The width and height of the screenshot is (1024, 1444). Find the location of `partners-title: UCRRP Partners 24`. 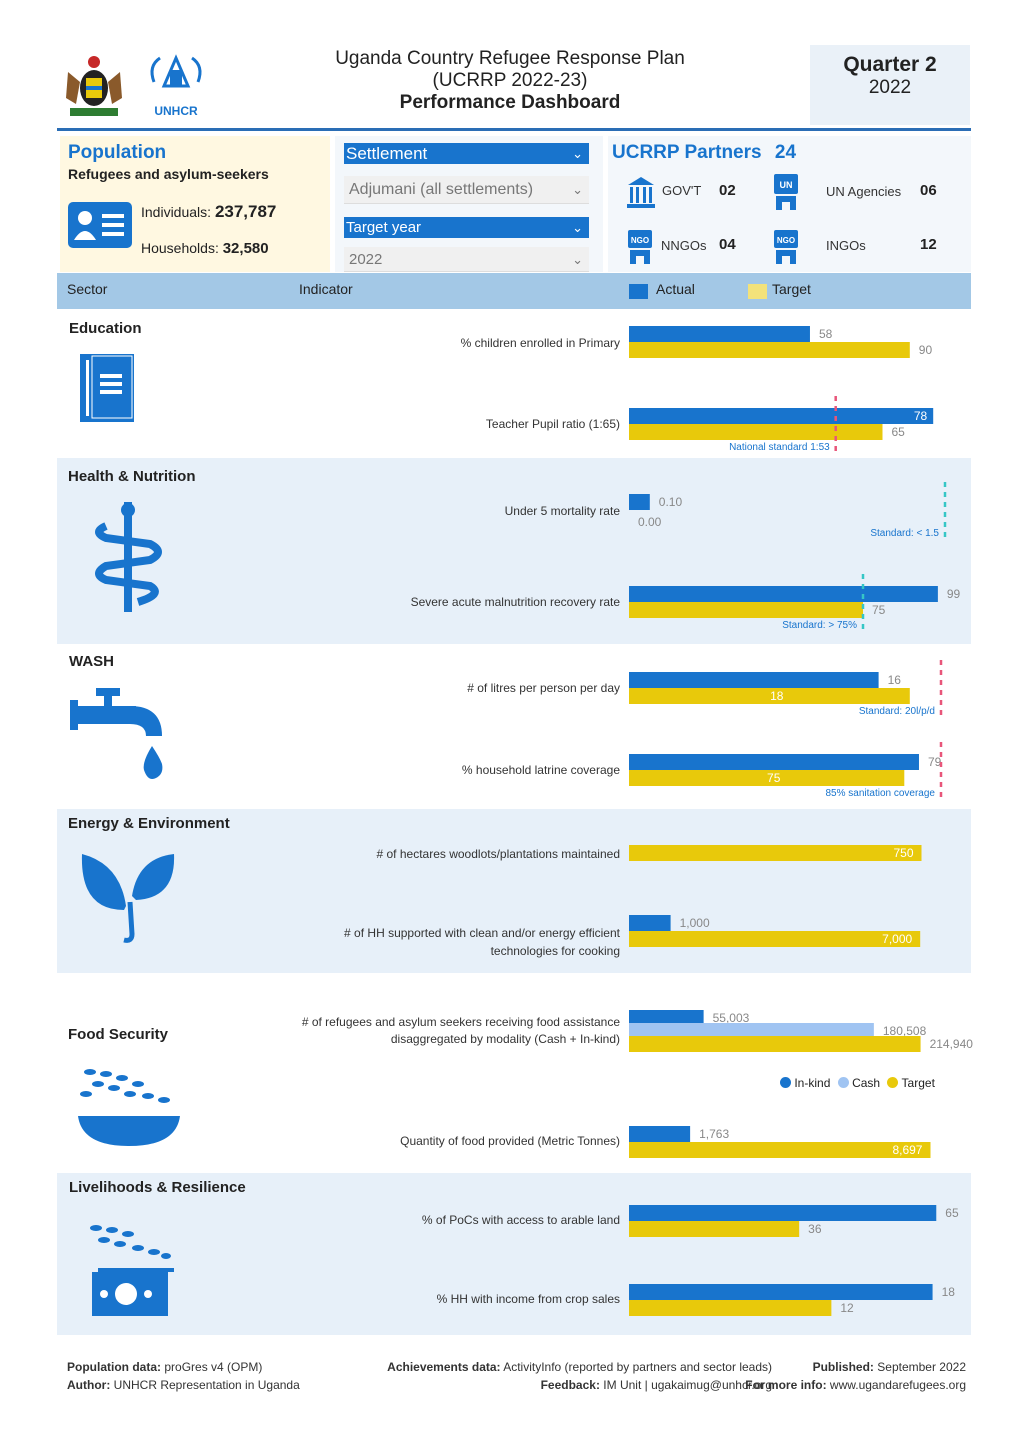

partners-title: UCRRP Partners 24 is located at coordinates (704, 153).